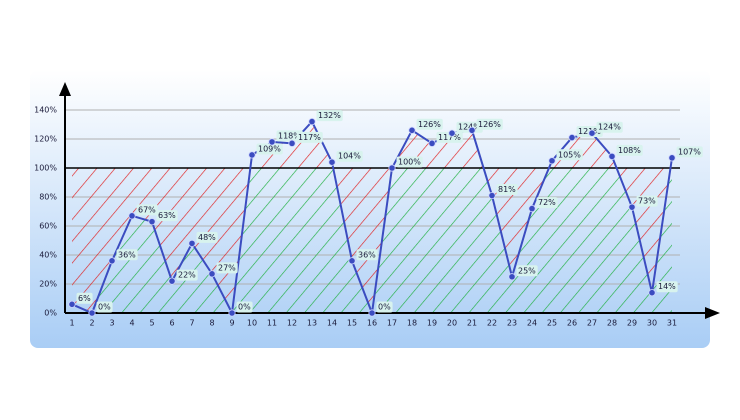  What do you see at coordinates (332, 323) in the screenshot?
I see `x-tick-label: 14` at bounding box center [332, 323].